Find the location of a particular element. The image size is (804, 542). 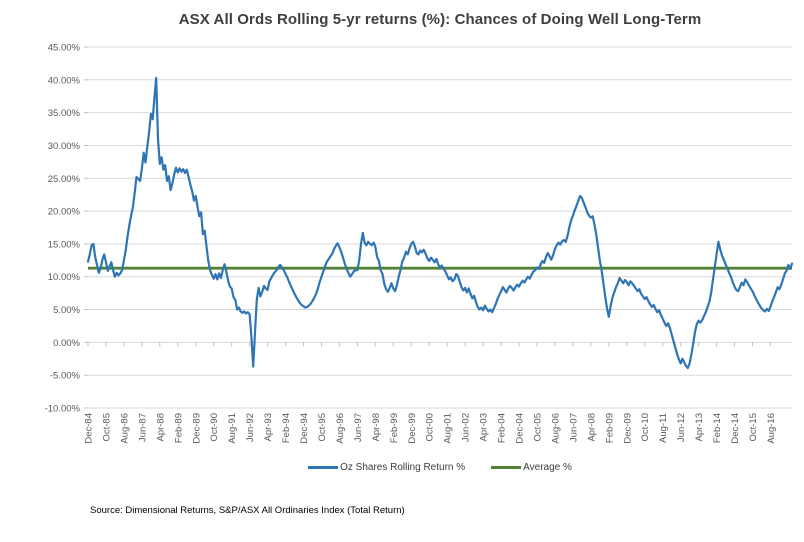

x-axis-tick-label: Feb-09 is located at coordinates (609, 428).